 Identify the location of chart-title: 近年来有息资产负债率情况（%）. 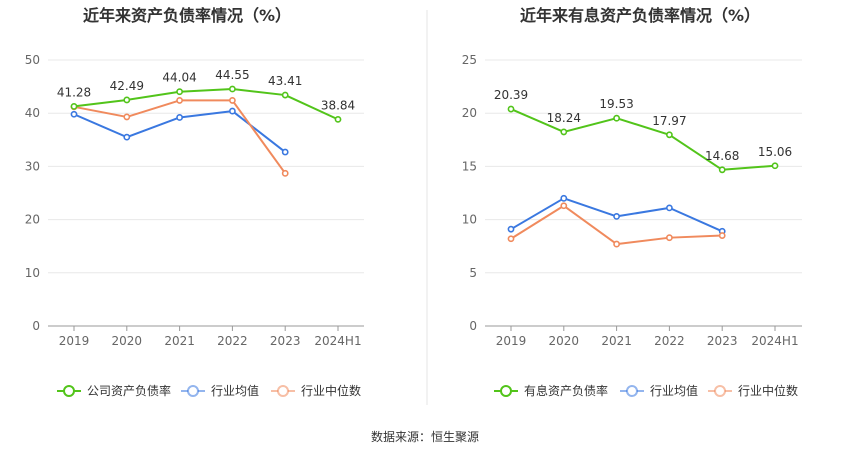
(640, 15).